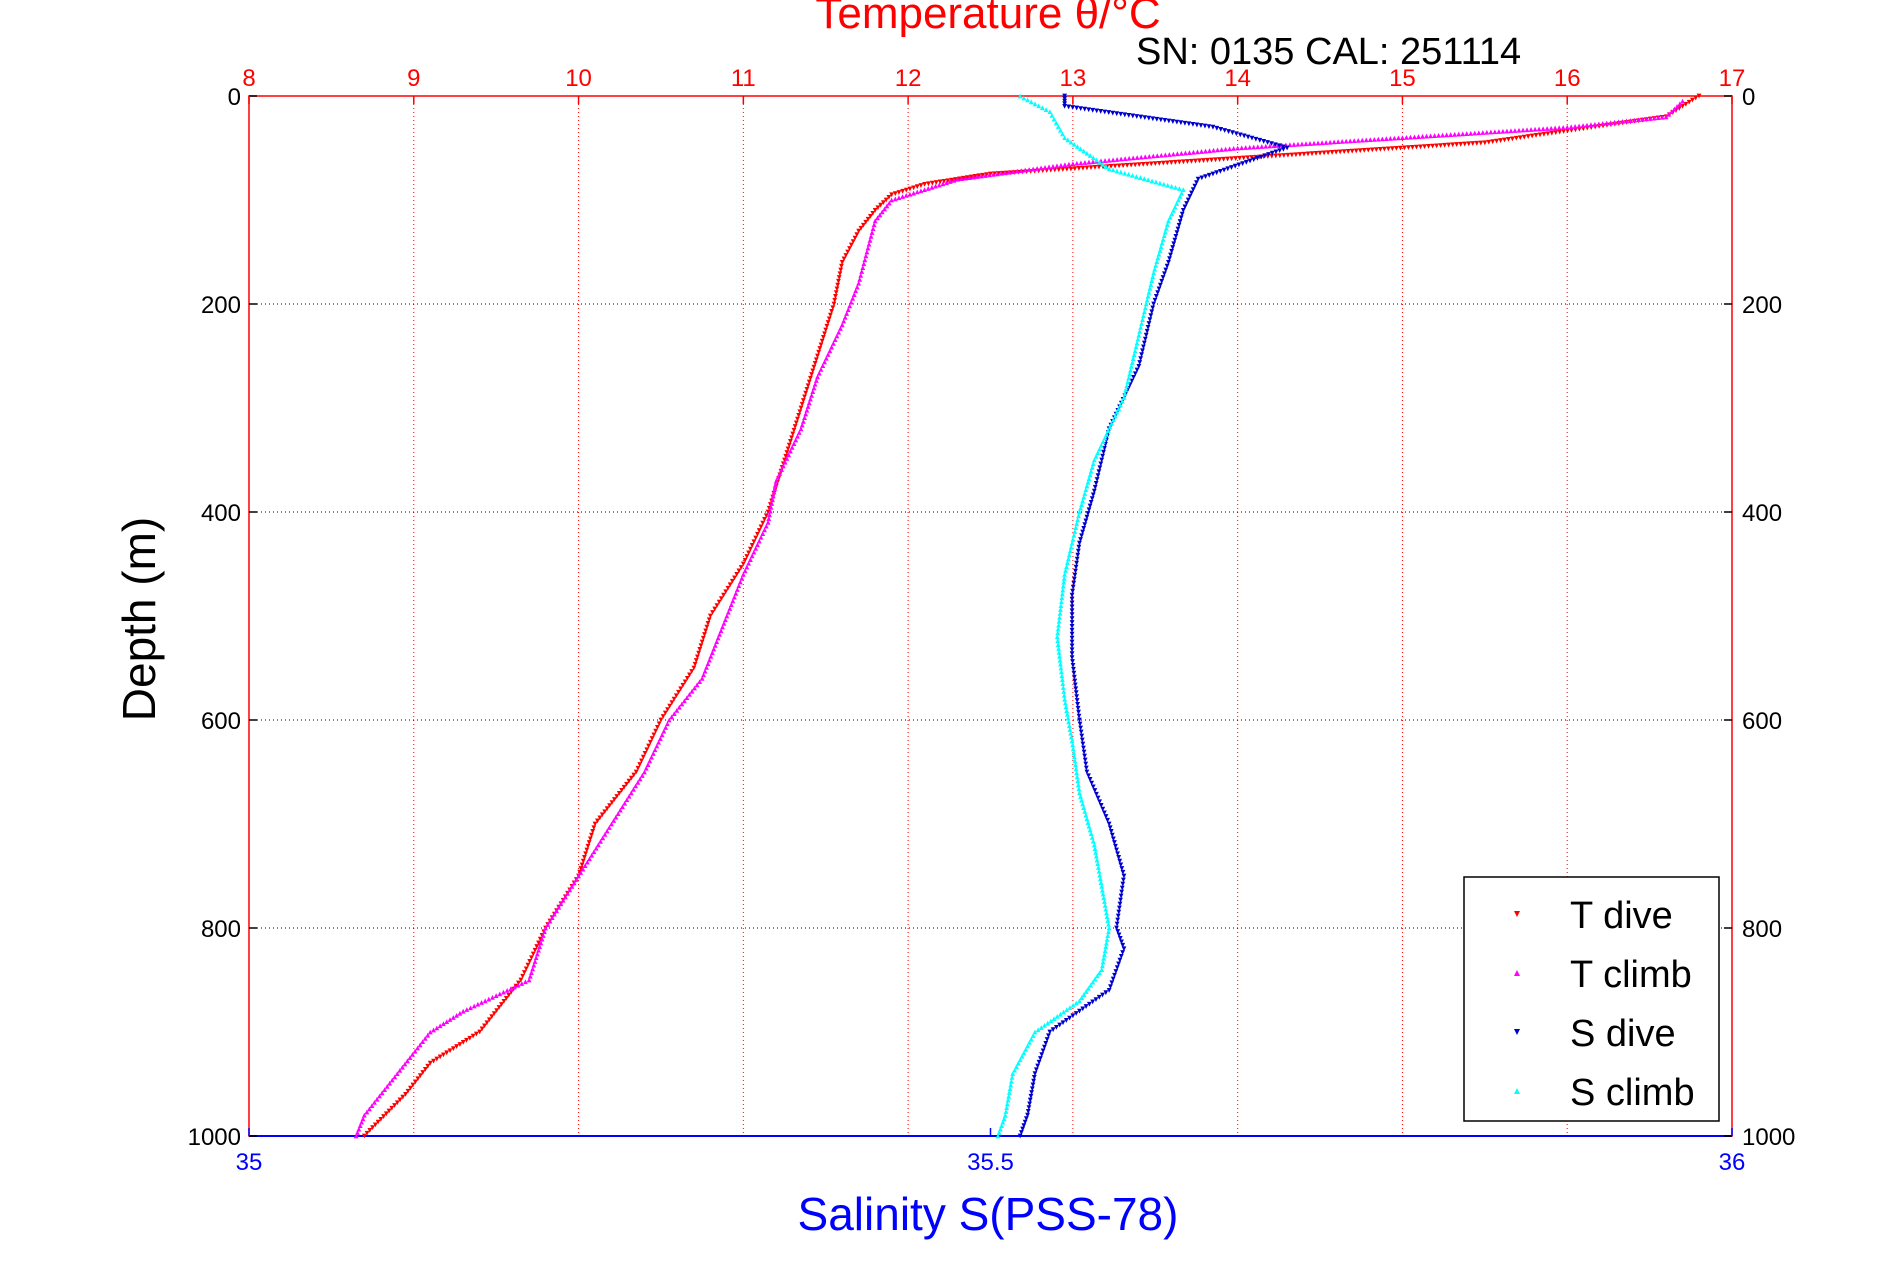 This screenshot has width=1891, height=1262. What do you see at coordinates (990, 1152) in the screenshot?
I see `salinity-axis: 35 35.5 36` at bounding box center [990, 1152].